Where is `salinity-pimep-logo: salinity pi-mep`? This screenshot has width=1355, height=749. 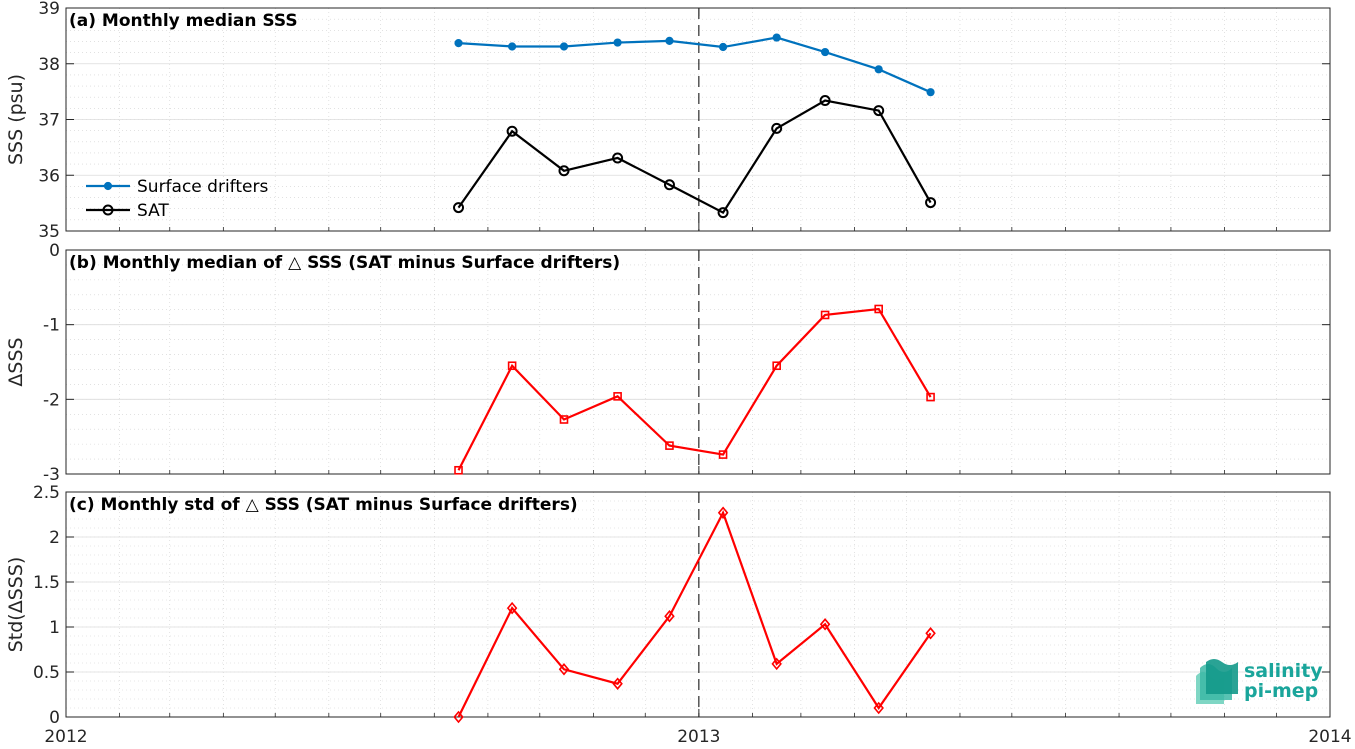
salinity-pimep-logo: salinity pi-mep is located at coordinates (1259, 681).